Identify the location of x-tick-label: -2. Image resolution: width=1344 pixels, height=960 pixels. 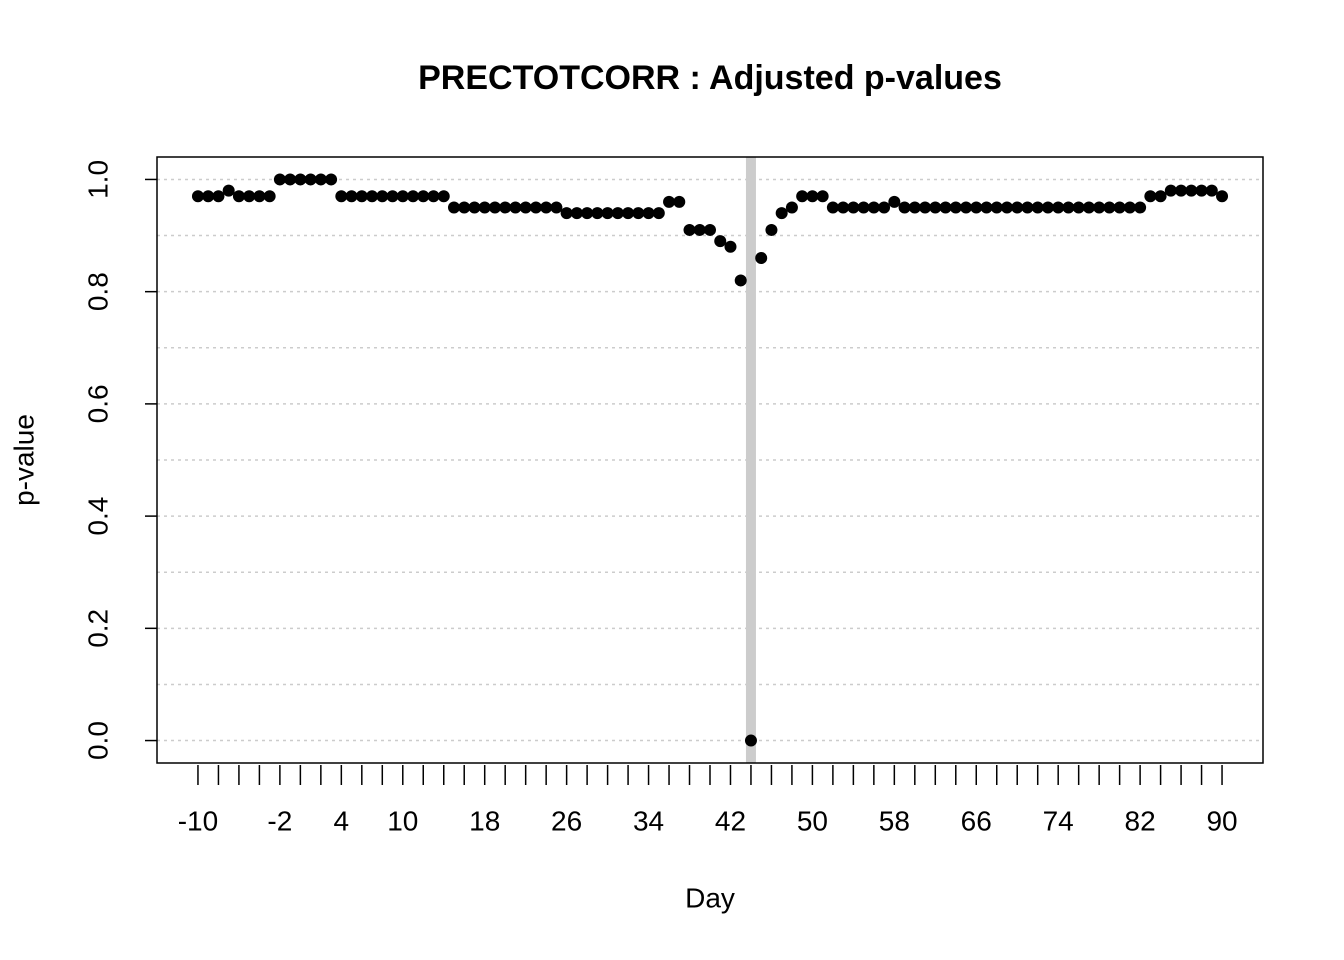
(279, 820).